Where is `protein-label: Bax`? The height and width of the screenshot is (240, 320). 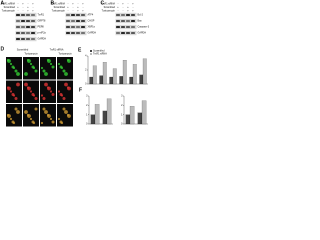 protein-label: Bax is located at coordinates (140, 21).